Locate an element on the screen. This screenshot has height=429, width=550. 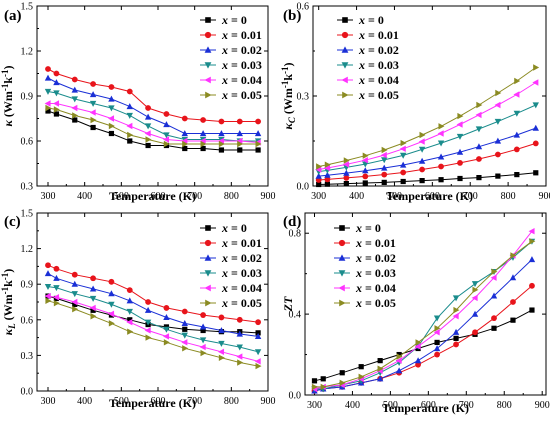
panel-label: (b) is located at coordinates (292, 16).